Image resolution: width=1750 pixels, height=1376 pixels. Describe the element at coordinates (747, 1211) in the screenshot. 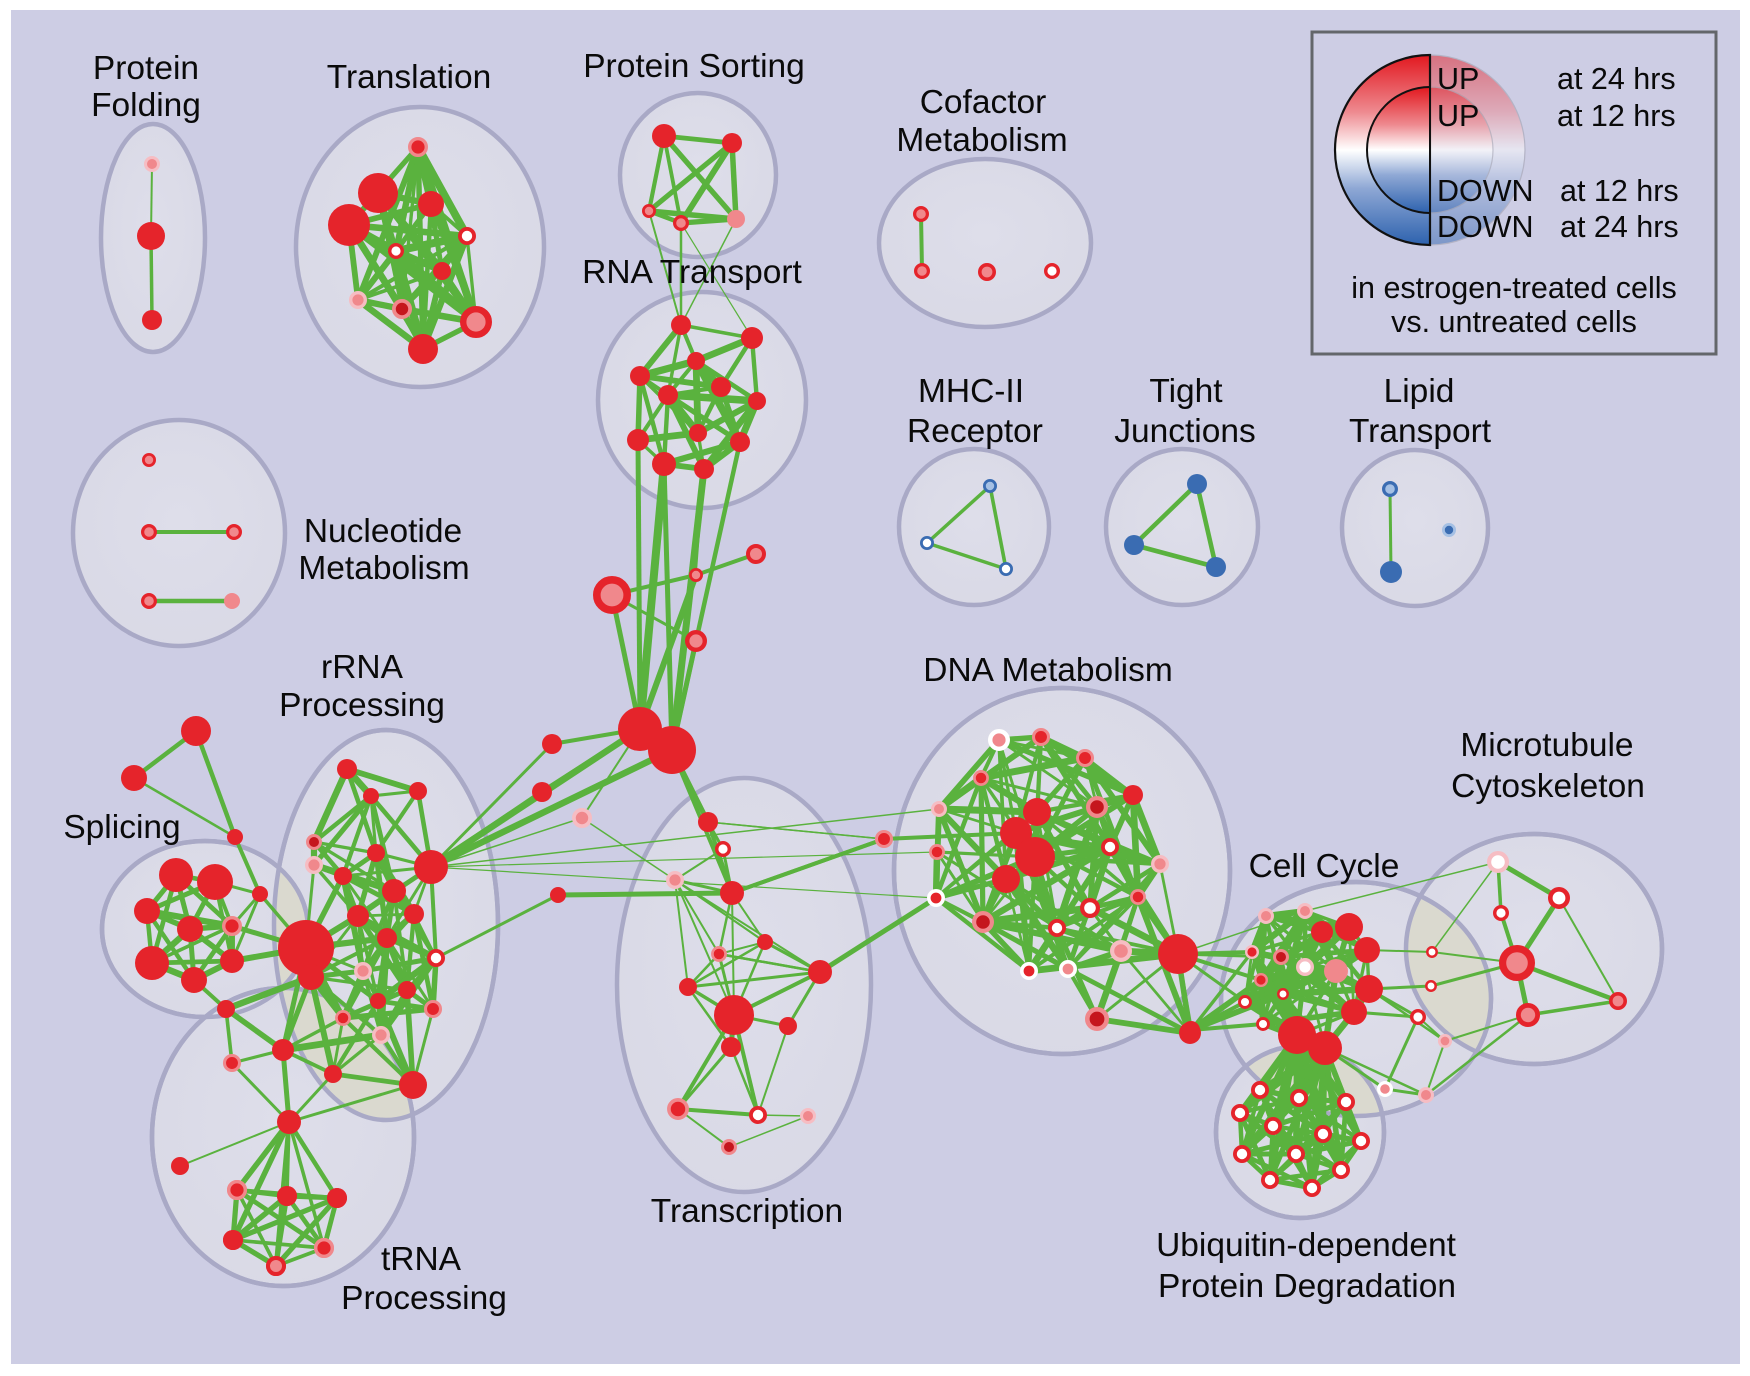

I see `svg-text: Transcription` at that location.